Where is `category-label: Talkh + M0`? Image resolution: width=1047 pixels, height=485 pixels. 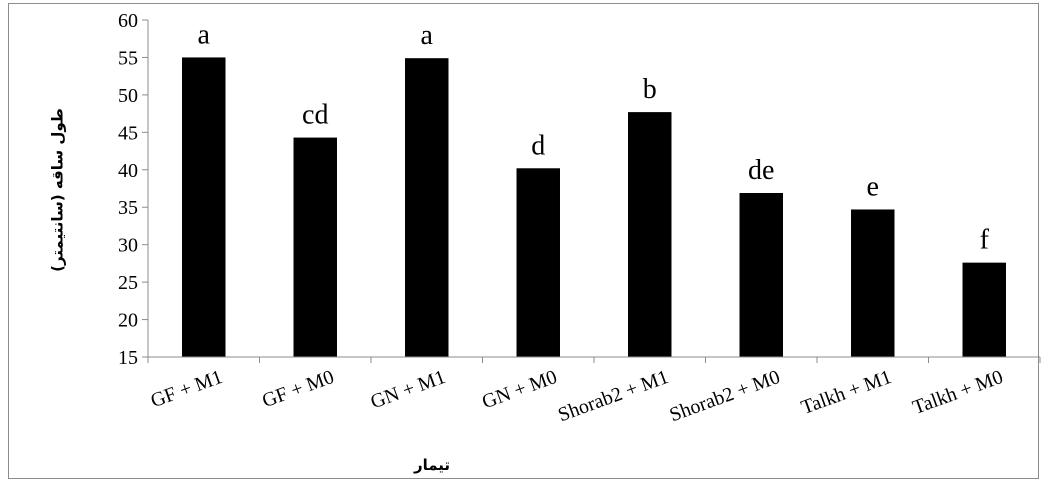 category-label: Talkh + M0 is located at coordinates (958, 392).